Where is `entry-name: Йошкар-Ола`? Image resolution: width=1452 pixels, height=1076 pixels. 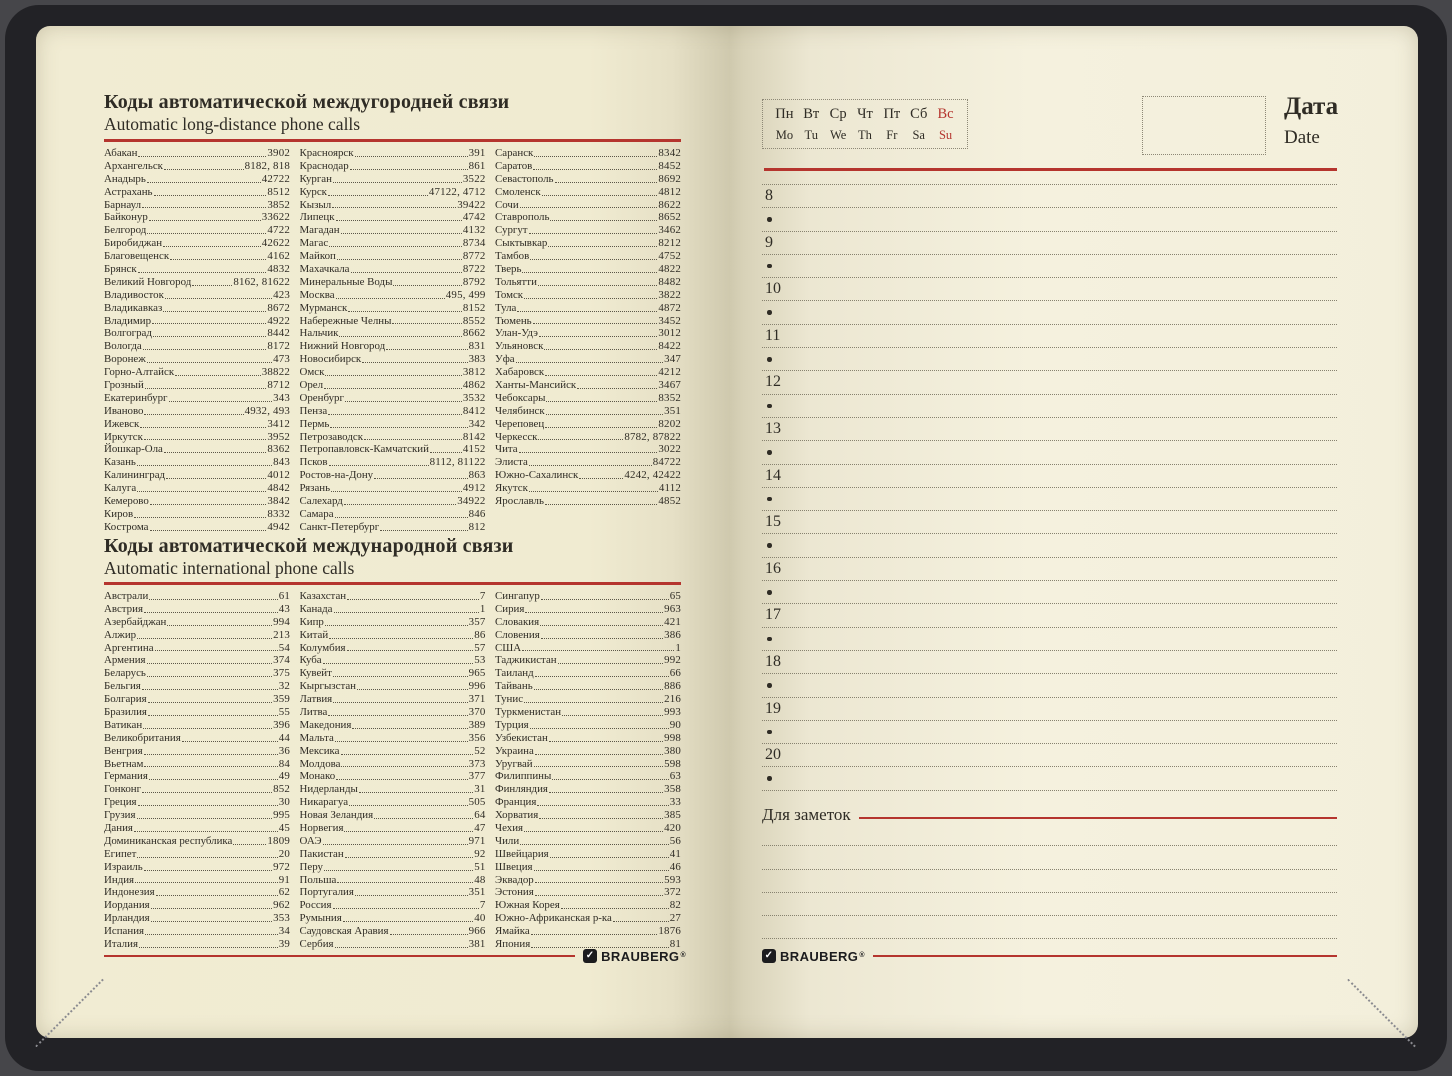 entry-name: Йошкар-Ола is located at coordinates (133, 449).